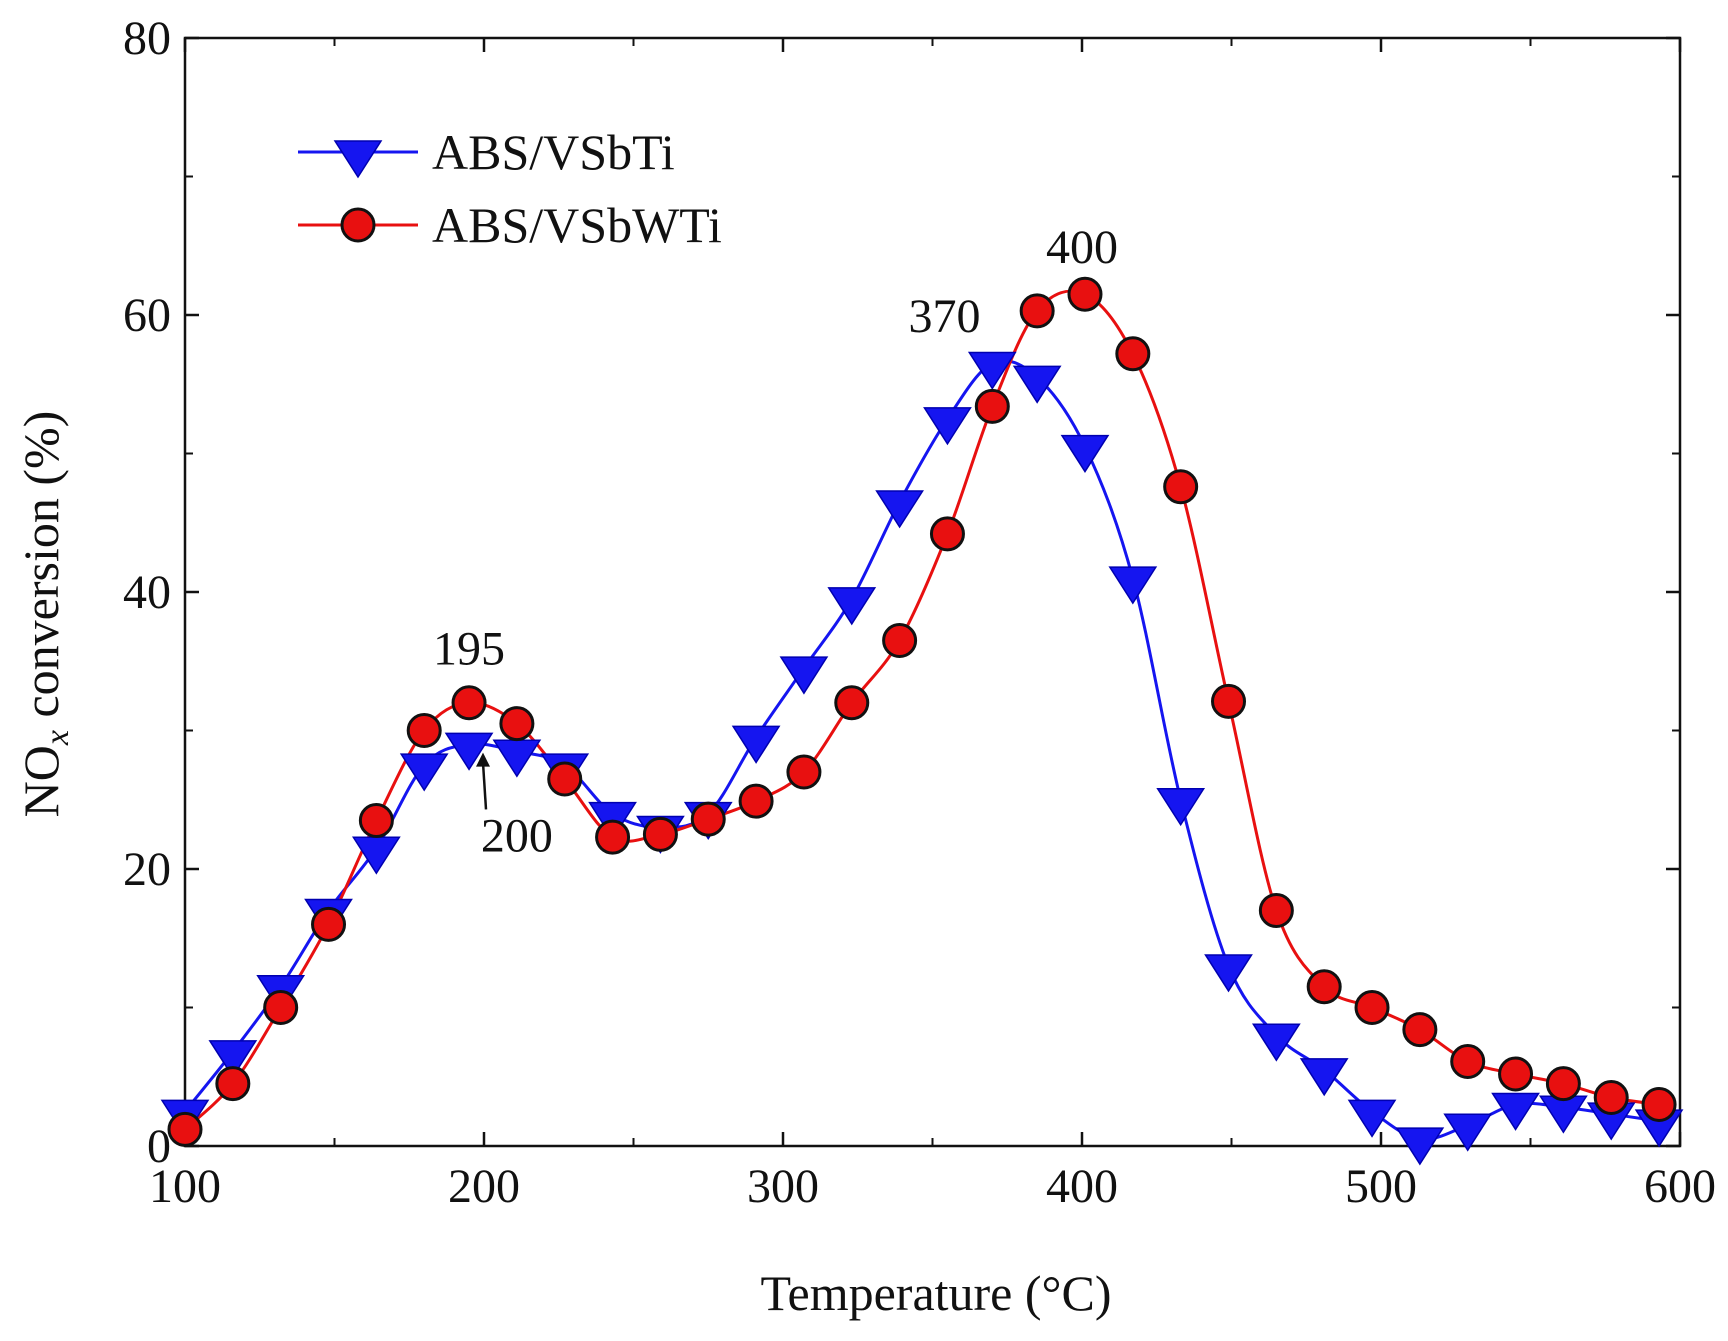  Describe the element at coordinates (185, 1186) in the screenshot. I see `x-tick-label: 100` at that location.